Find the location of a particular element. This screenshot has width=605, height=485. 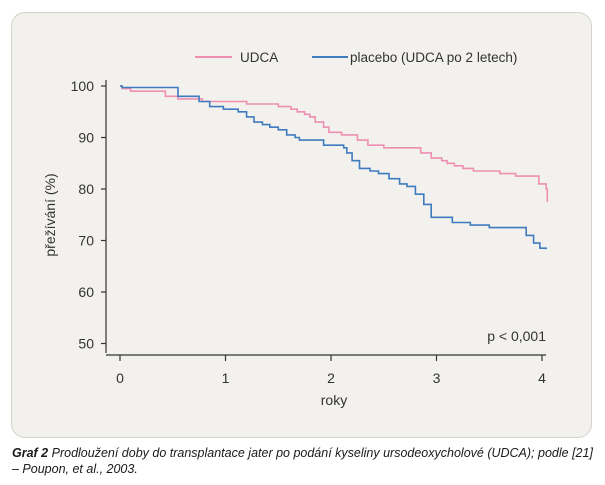

y-tick-label: 50 is located at coordinates (86, 344).